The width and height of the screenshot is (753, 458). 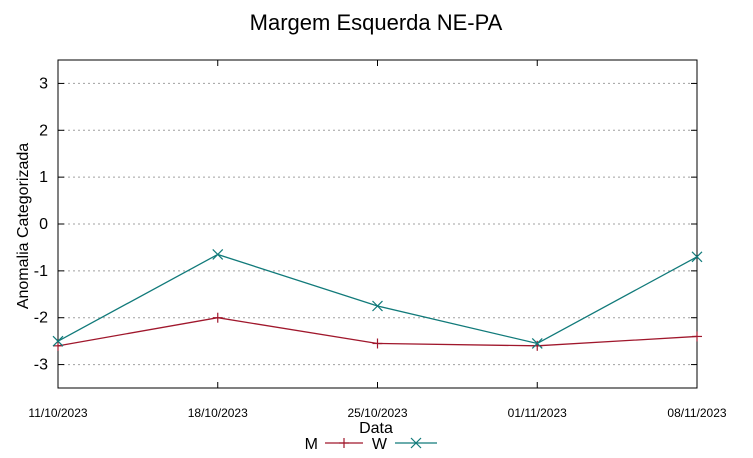 What do you see at coordinates (537, 413) in the screenshot?
I see `x-tick-label: 01/11/2023` at bounding box center [537, 413].